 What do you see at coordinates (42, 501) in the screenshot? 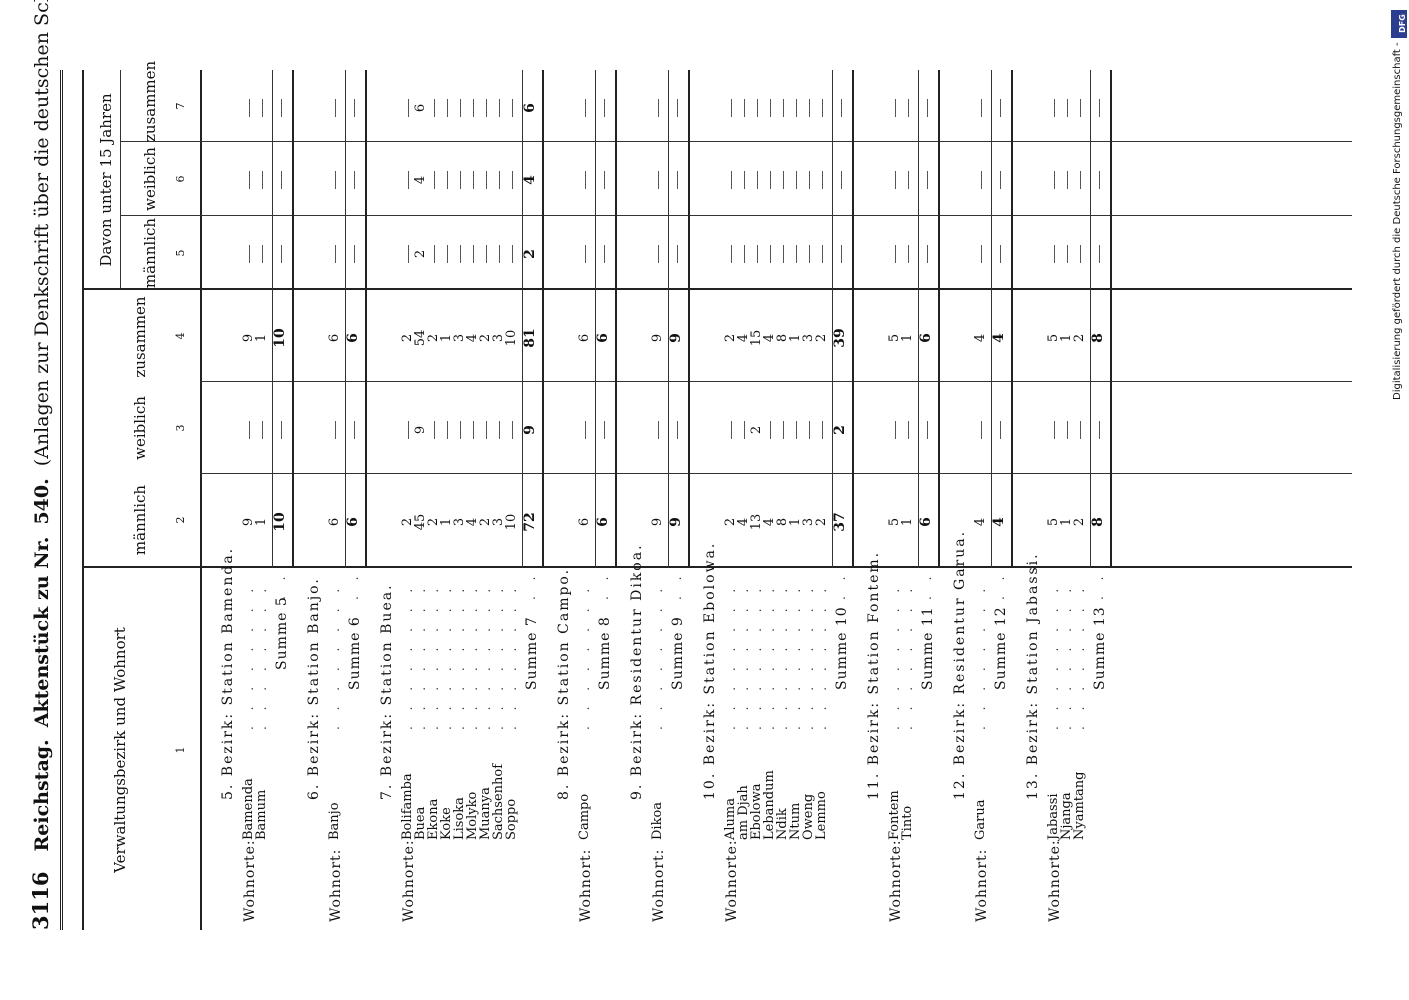
I see `doc-number: 540.` at bounding box center [42, 501].